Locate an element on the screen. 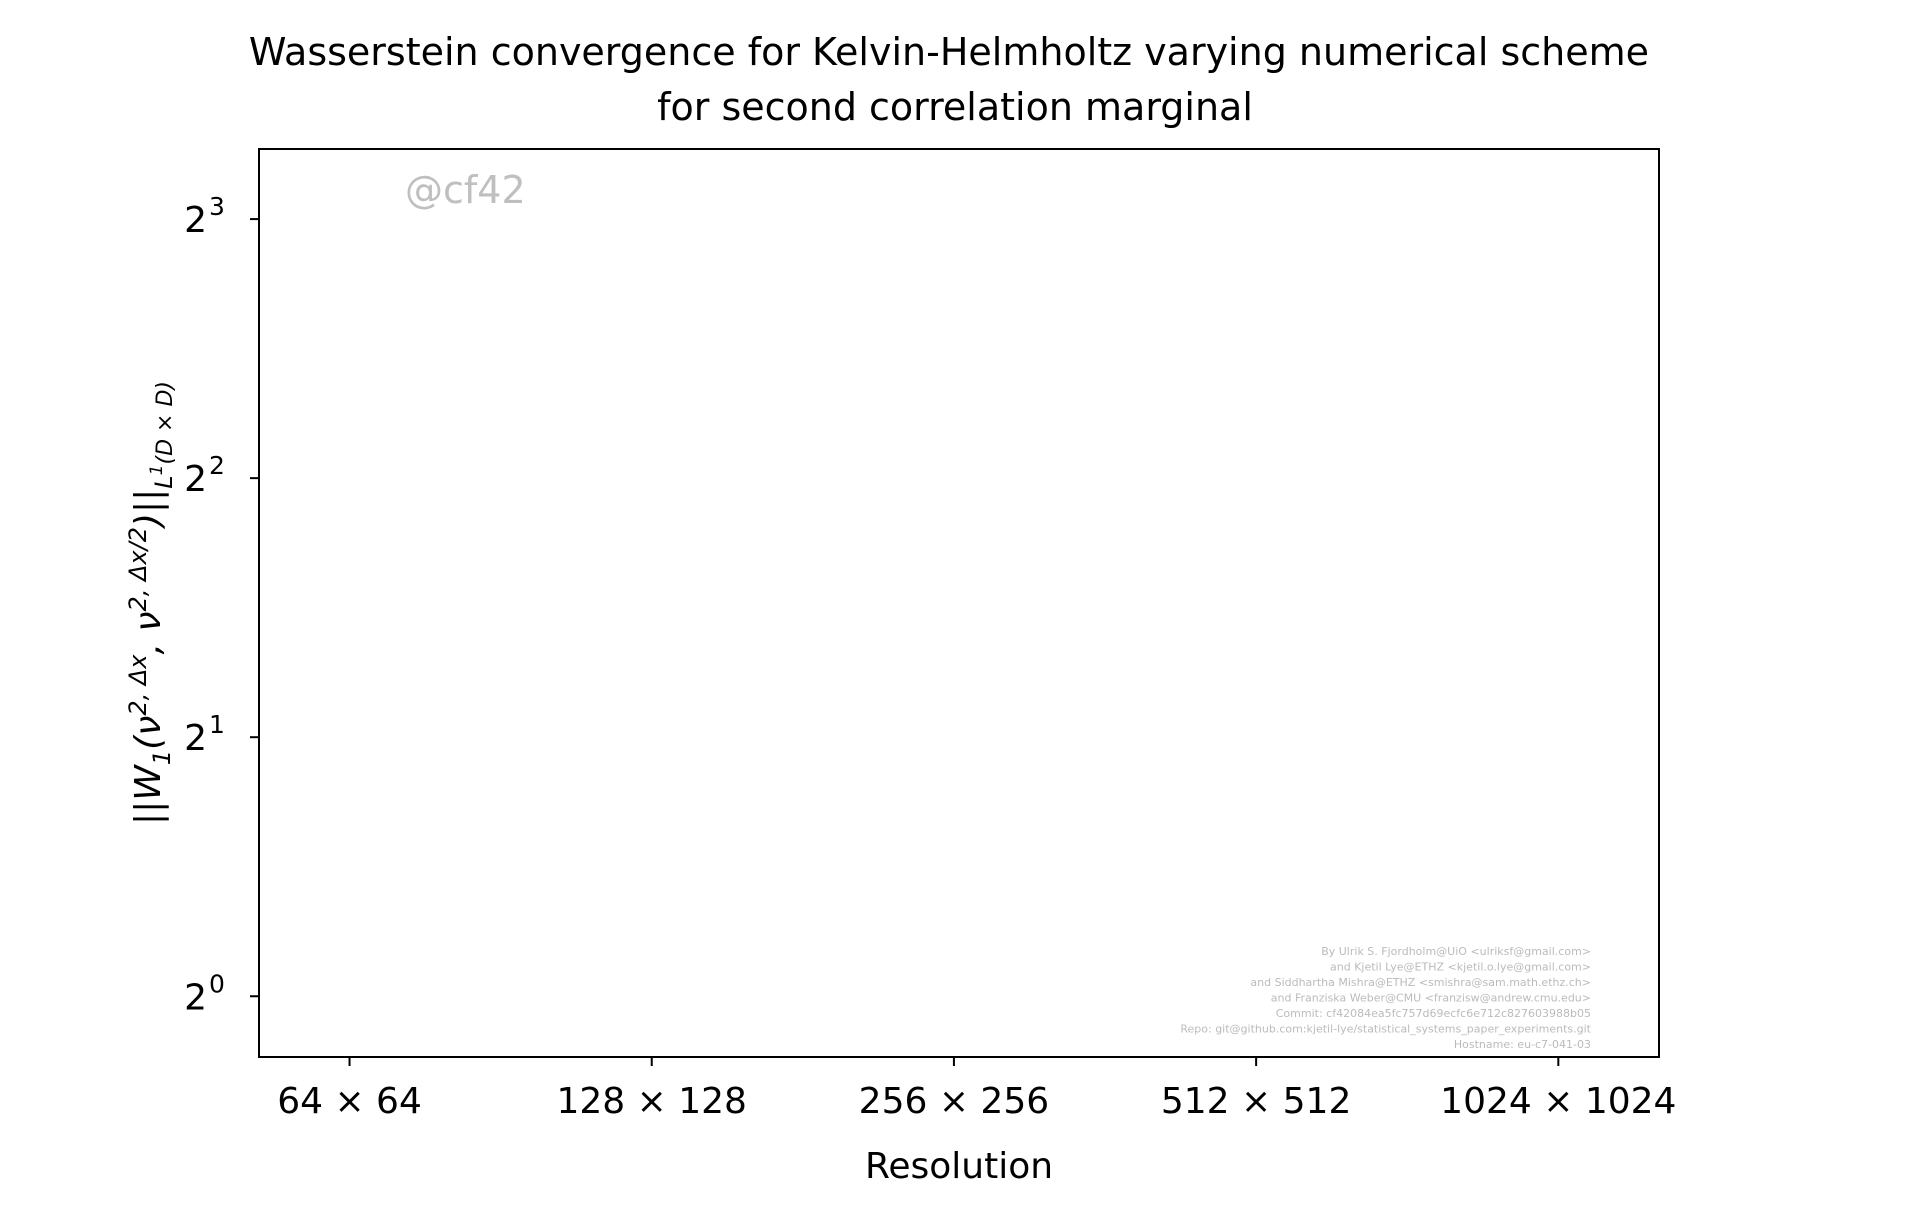 The width and height of the screenshot is (1910, 1214). x-tick-label: 1024 × 1024 is located at coordinates (1558, 1101).